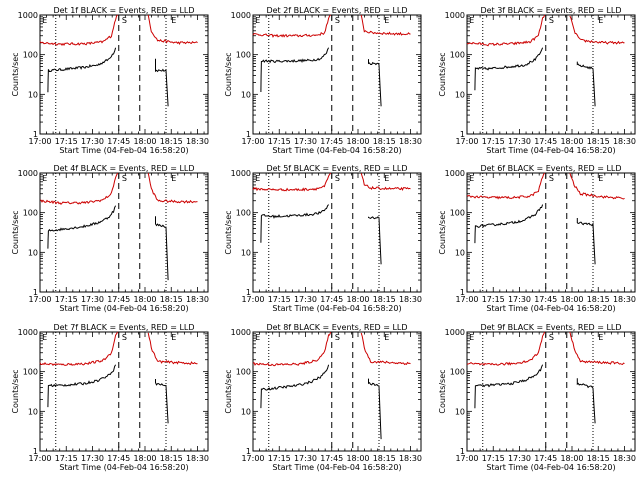 This screenshot has height=480, width=640. I want to click on chart-title: Det 8f BLACK = Events, RED = LLD, so click(336, 327).